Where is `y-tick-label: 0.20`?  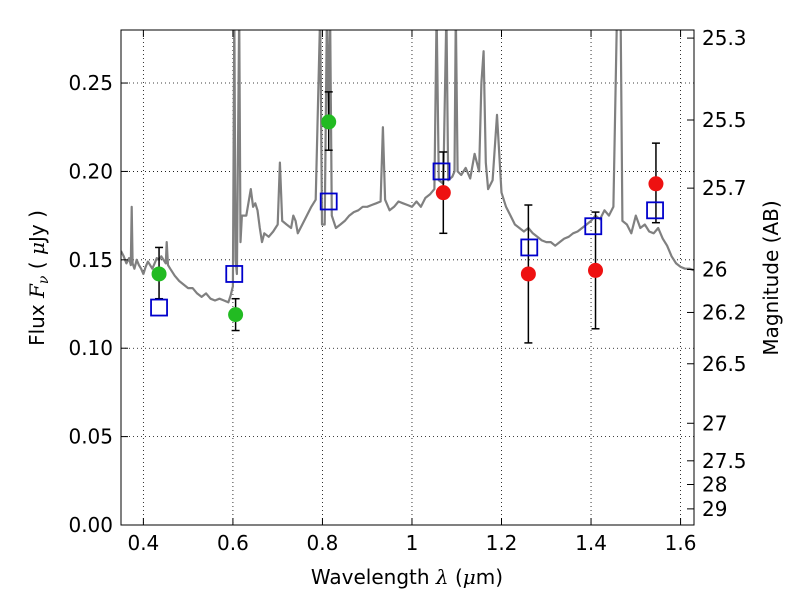
y-tick-label: 0.20 is located at coordinates (90, 171).